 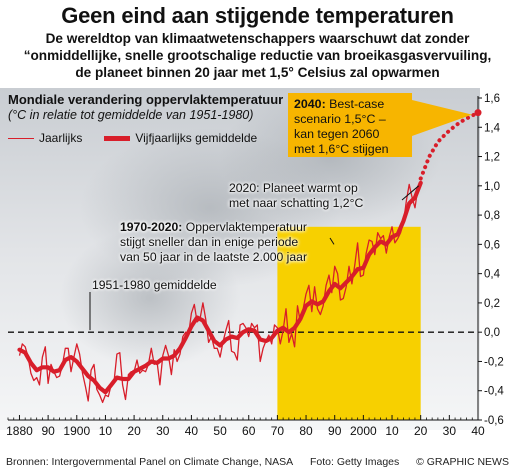 I want to click on y-tick-label: 1,2, so click(x=492, y=158).